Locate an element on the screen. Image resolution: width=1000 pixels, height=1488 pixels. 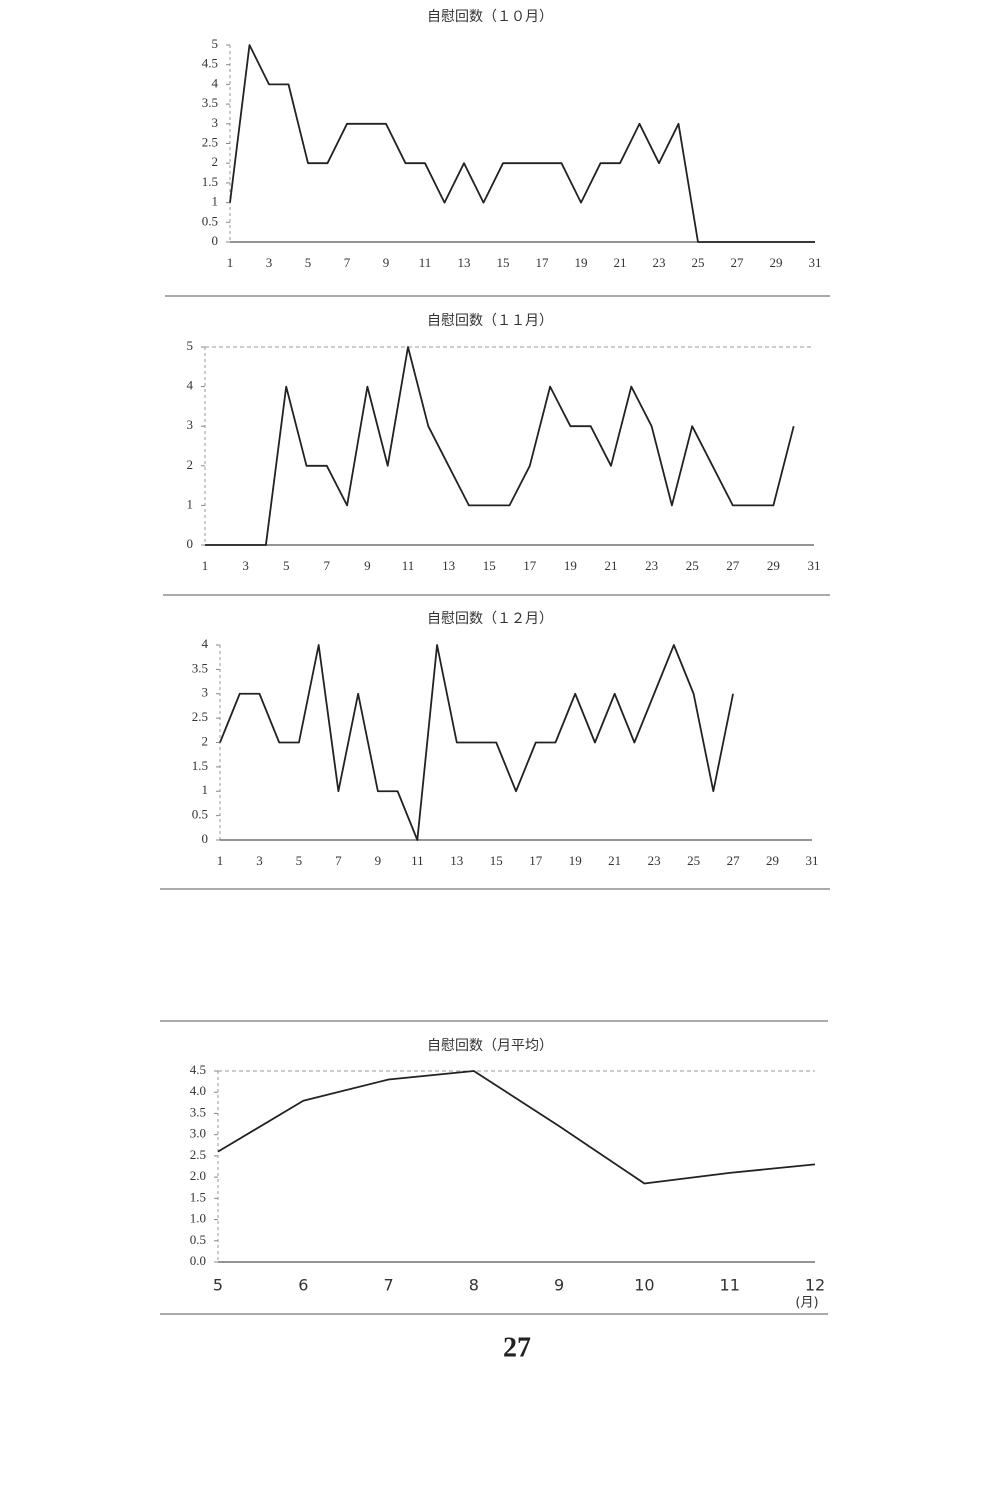
x-tick-label: 12 is located at coordinates (815, 1285).